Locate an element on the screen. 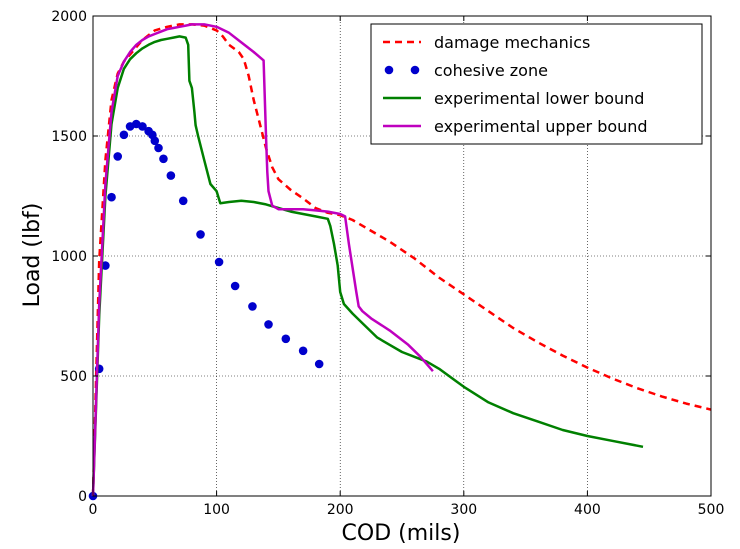 This screenshot has width=740, height=549. y-tick-label: 0 is located at coordinates (82, 497).